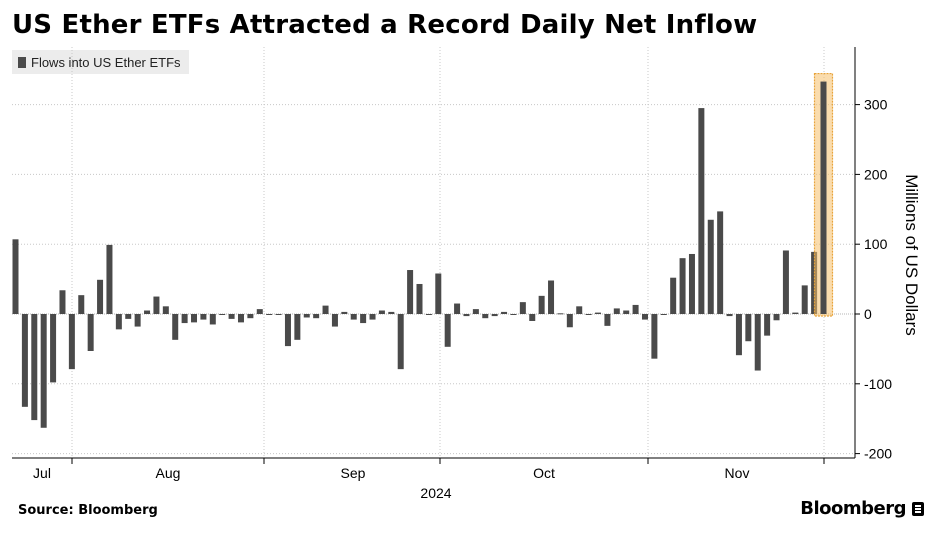 Image resolution: width=942 pixels, height=534 pixels. Describe the element at coordinates (353, 473) in the screenshot. I see `x-tick-label: Sep` at that location.